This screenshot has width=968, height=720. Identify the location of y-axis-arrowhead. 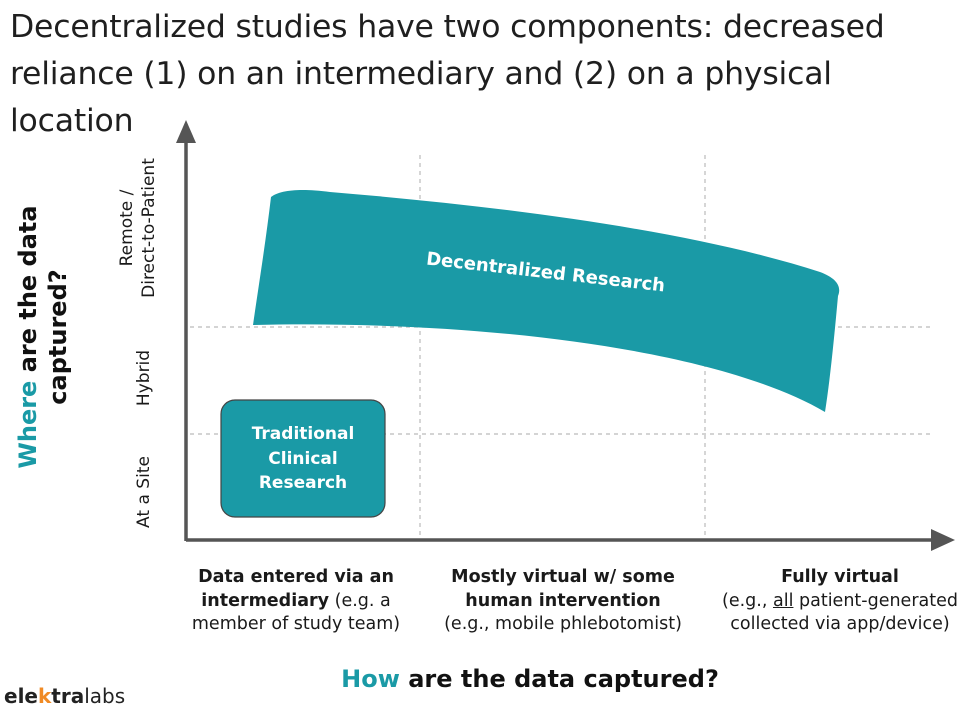
(186, 131).